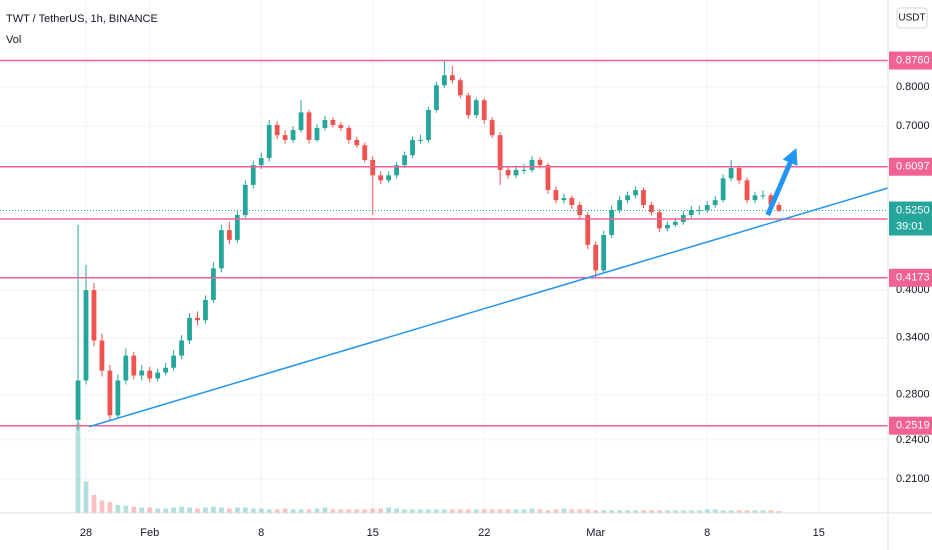 Image resolution: width=932 pixels, height=550 pixels. I want to click on x-tick-label: 8, so click(261, 533).